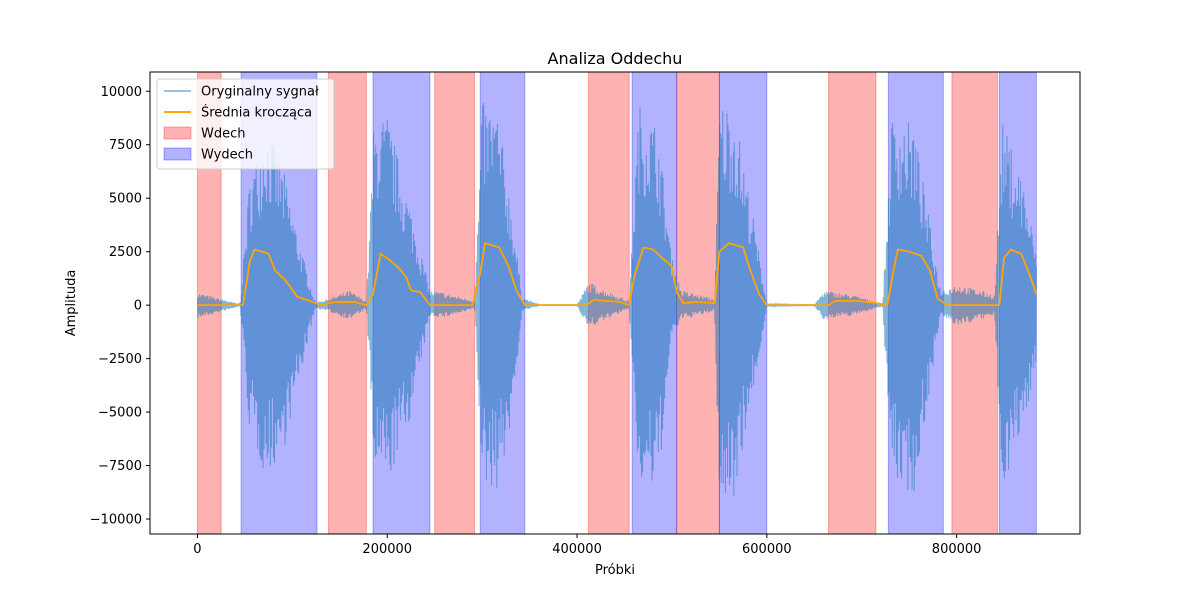  I want to click on y-tick-label: −7500, so click(120, 466).